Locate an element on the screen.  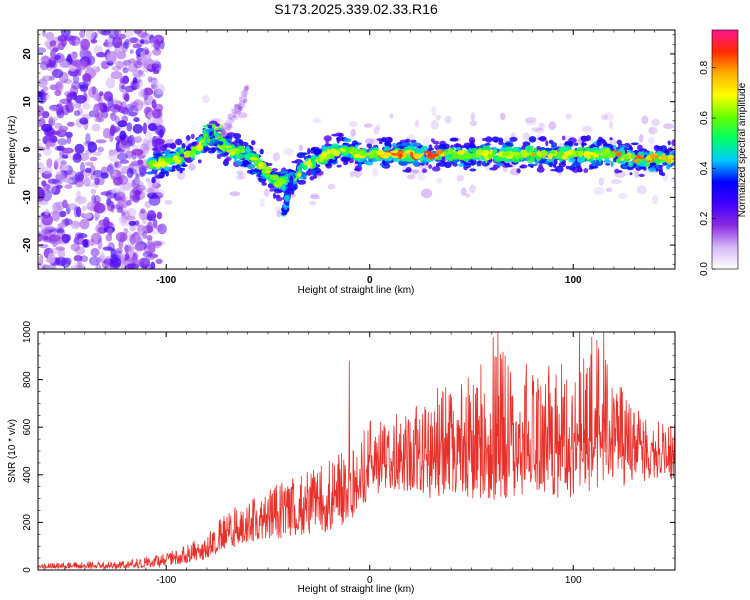
snr-x-tick-label: 0 is located at coordinates (370, 580).